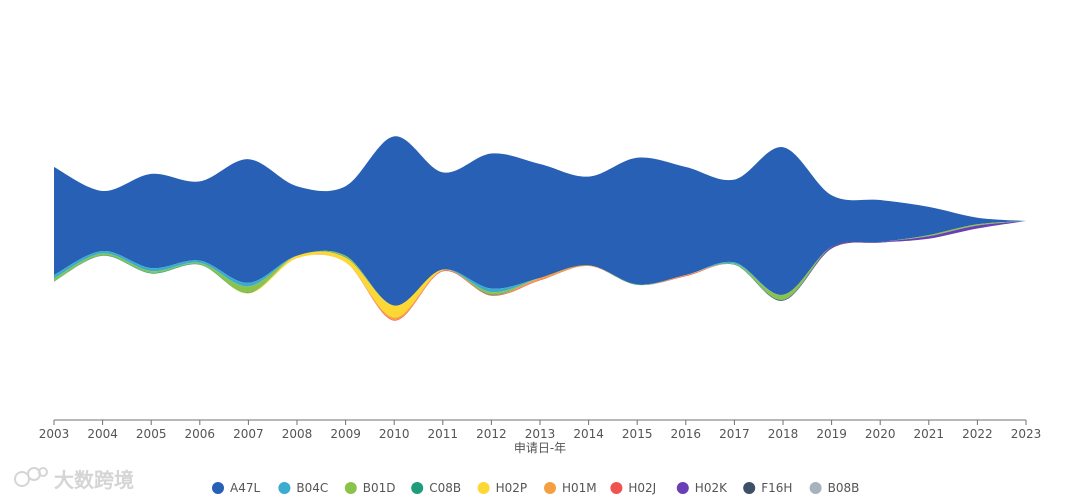 This screenshot has height=504, width=1080. Describe the element at coordinates (379, 488) in the screenshot. I see `legend-label: B01D` at that location.